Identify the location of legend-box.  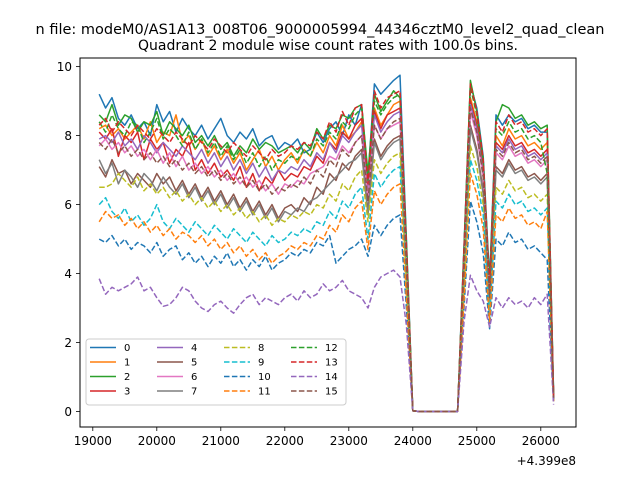
(216, 372).